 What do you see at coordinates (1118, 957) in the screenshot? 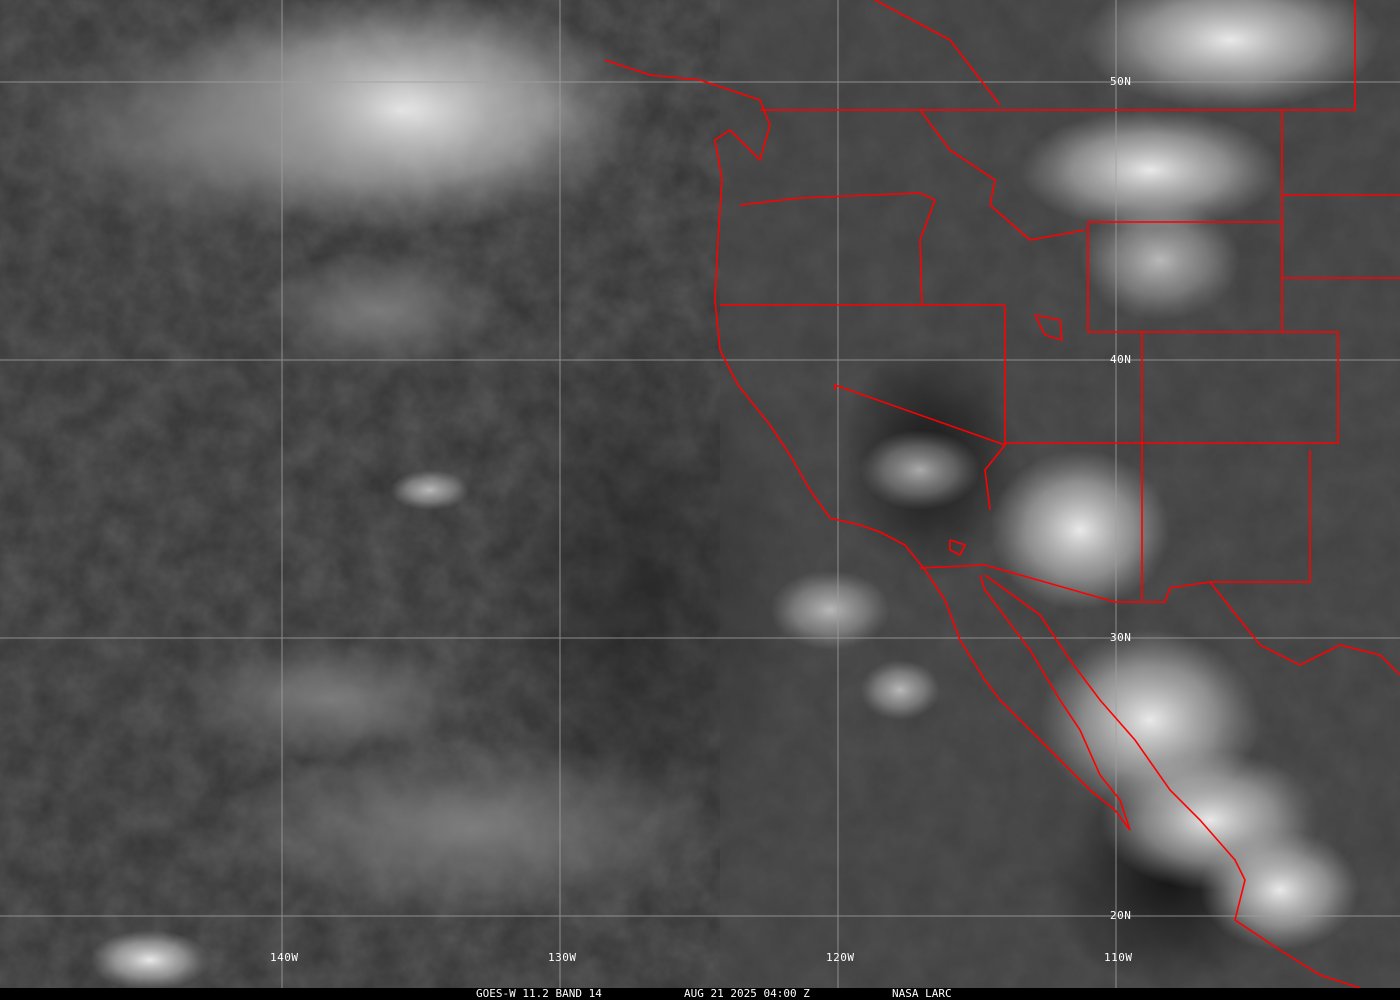
I see `lon-label-110w: 110W` at bounding box center [1118, 957].